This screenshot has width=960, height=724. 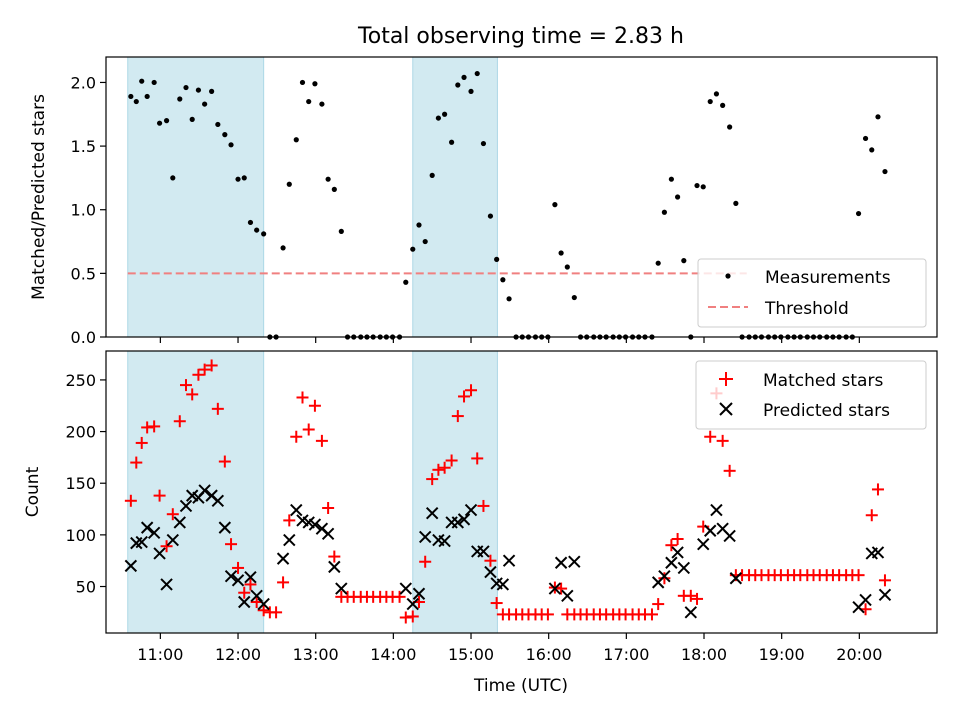 What do you see at coordinates (823, 381) in the screenshot?
I see `legend-matched-label: Matched stars` at bounding box center [823, 381].